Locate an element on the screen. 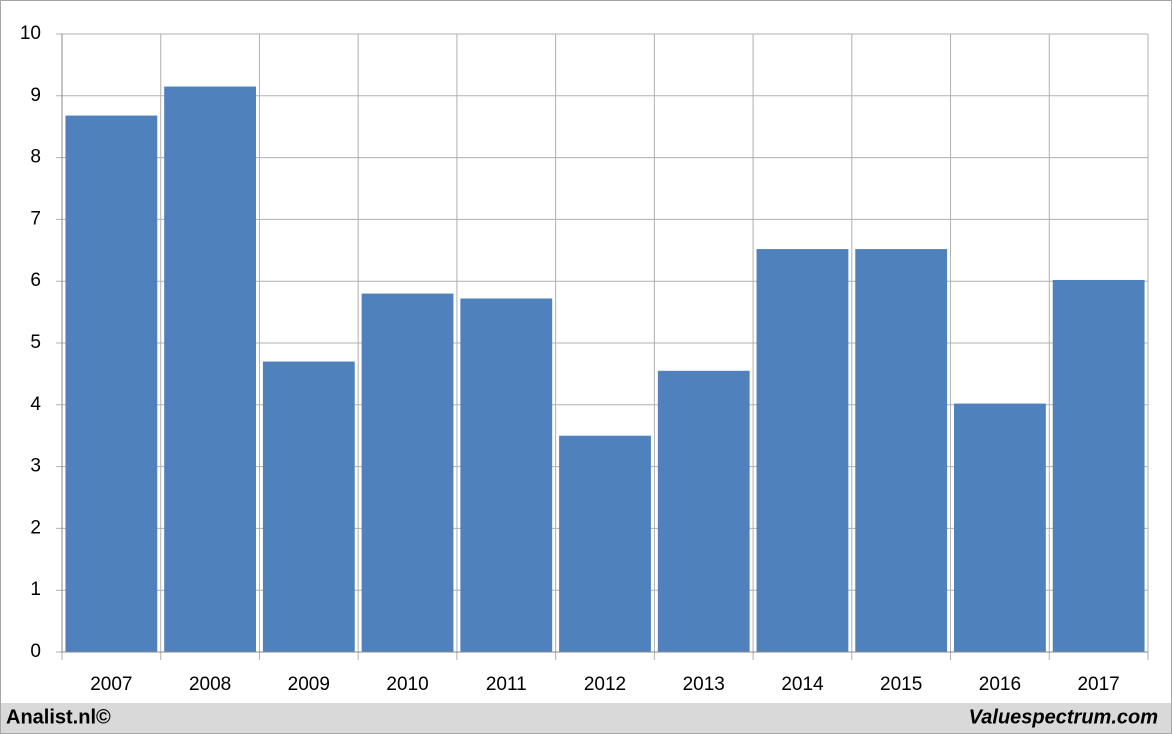 This screenshot has height=734, width=1172. y-tick-label: 6 is located at coordinates (35, 280).